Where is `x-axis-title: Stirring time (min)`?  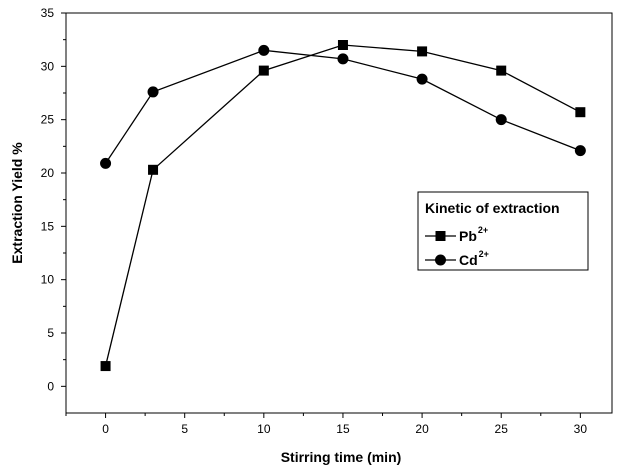 x-axis-title: Stirring time (min) is located at coordinates (341, 457).